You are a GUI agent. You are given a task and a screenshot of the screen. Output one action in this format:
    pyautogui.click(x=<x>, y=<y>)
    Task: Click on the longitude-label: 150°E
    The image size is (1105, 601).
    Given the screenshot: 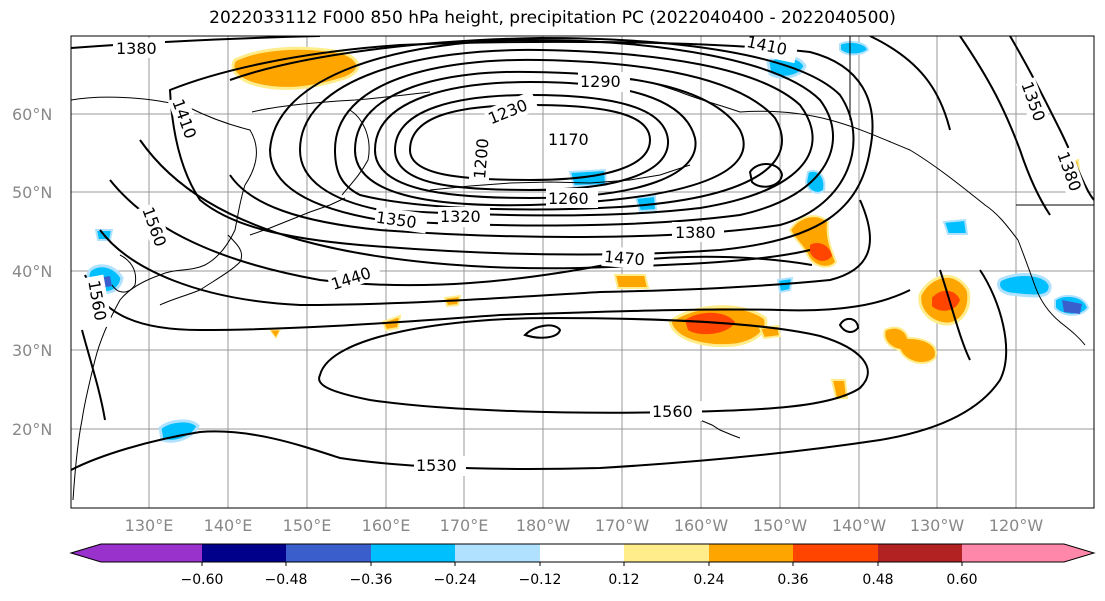 What is the action you would take?
    pyautogui.click(x=307, y=525)
    